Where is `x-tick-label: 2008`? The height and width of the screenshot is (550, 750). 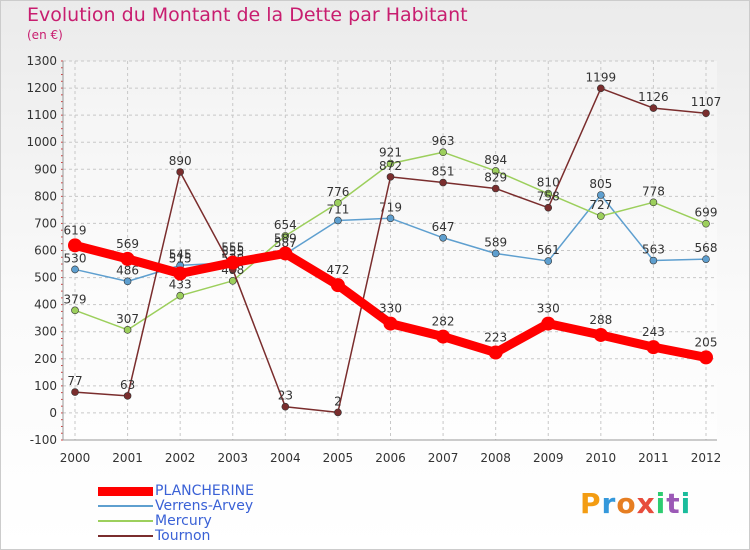
x-tick-label: 2008 is located at coordinates (495, 458).